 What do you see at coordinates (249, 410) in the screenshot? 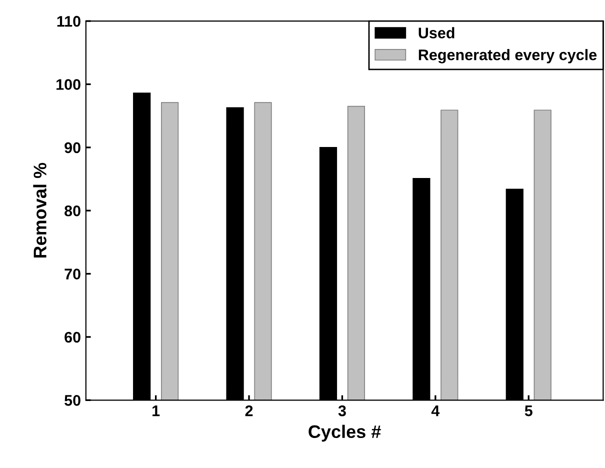
I see `x-tick-label: 2` at bounding box center [249, 410].